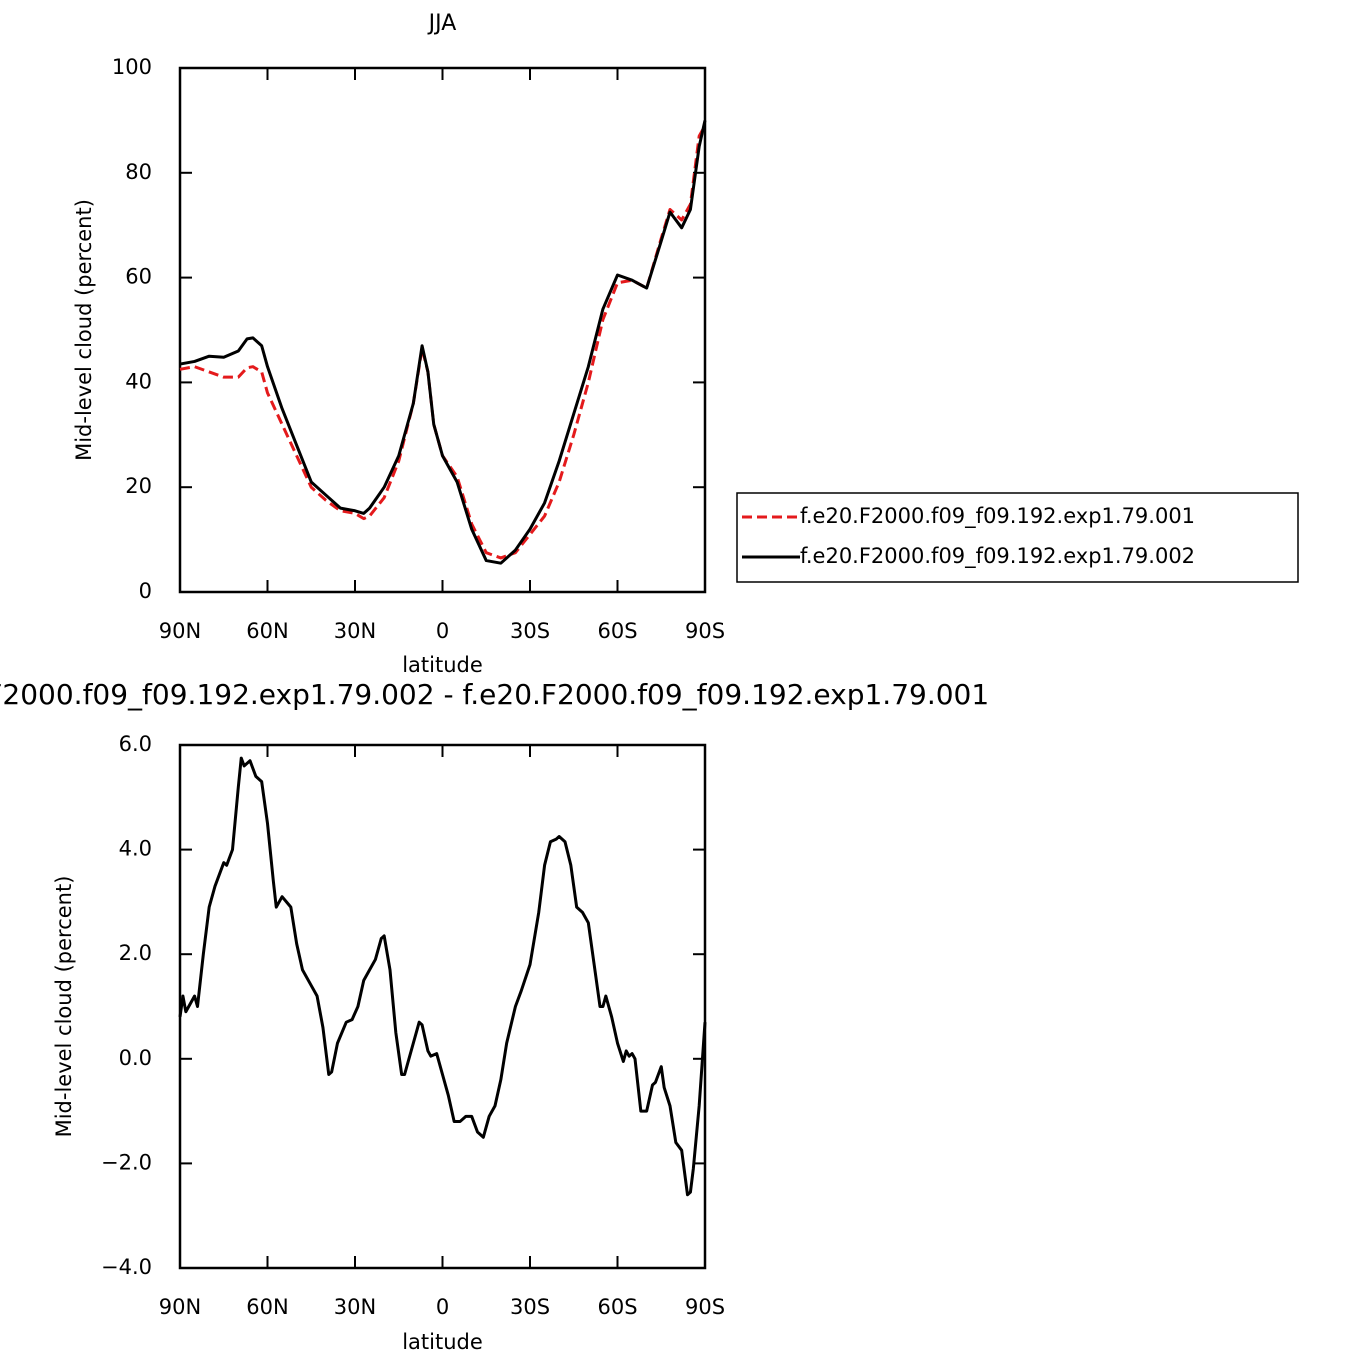 This screenshot has width=1366, height=1363. I want to click on y-tick-label: 4.0, so click(135, 849).